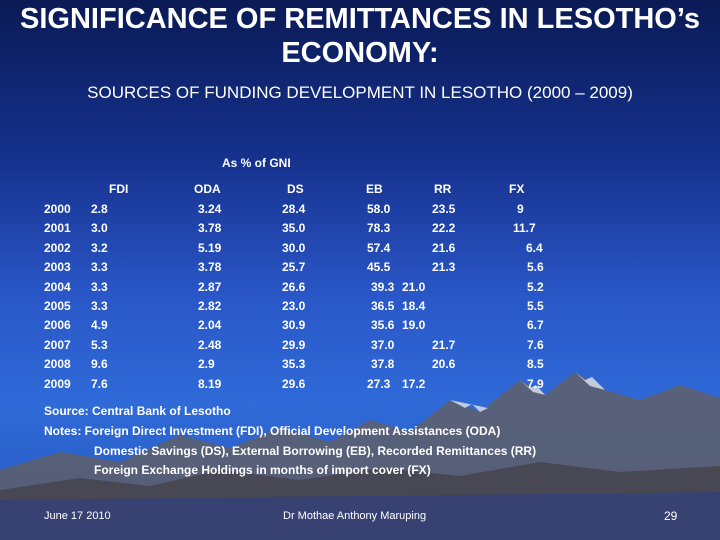 This screenshot has width=720, height=540. What do you see at coordinates (210, 325) in the screenshot?
I see `table-cell-oda: 2.04` at bounding box center [210, 325].